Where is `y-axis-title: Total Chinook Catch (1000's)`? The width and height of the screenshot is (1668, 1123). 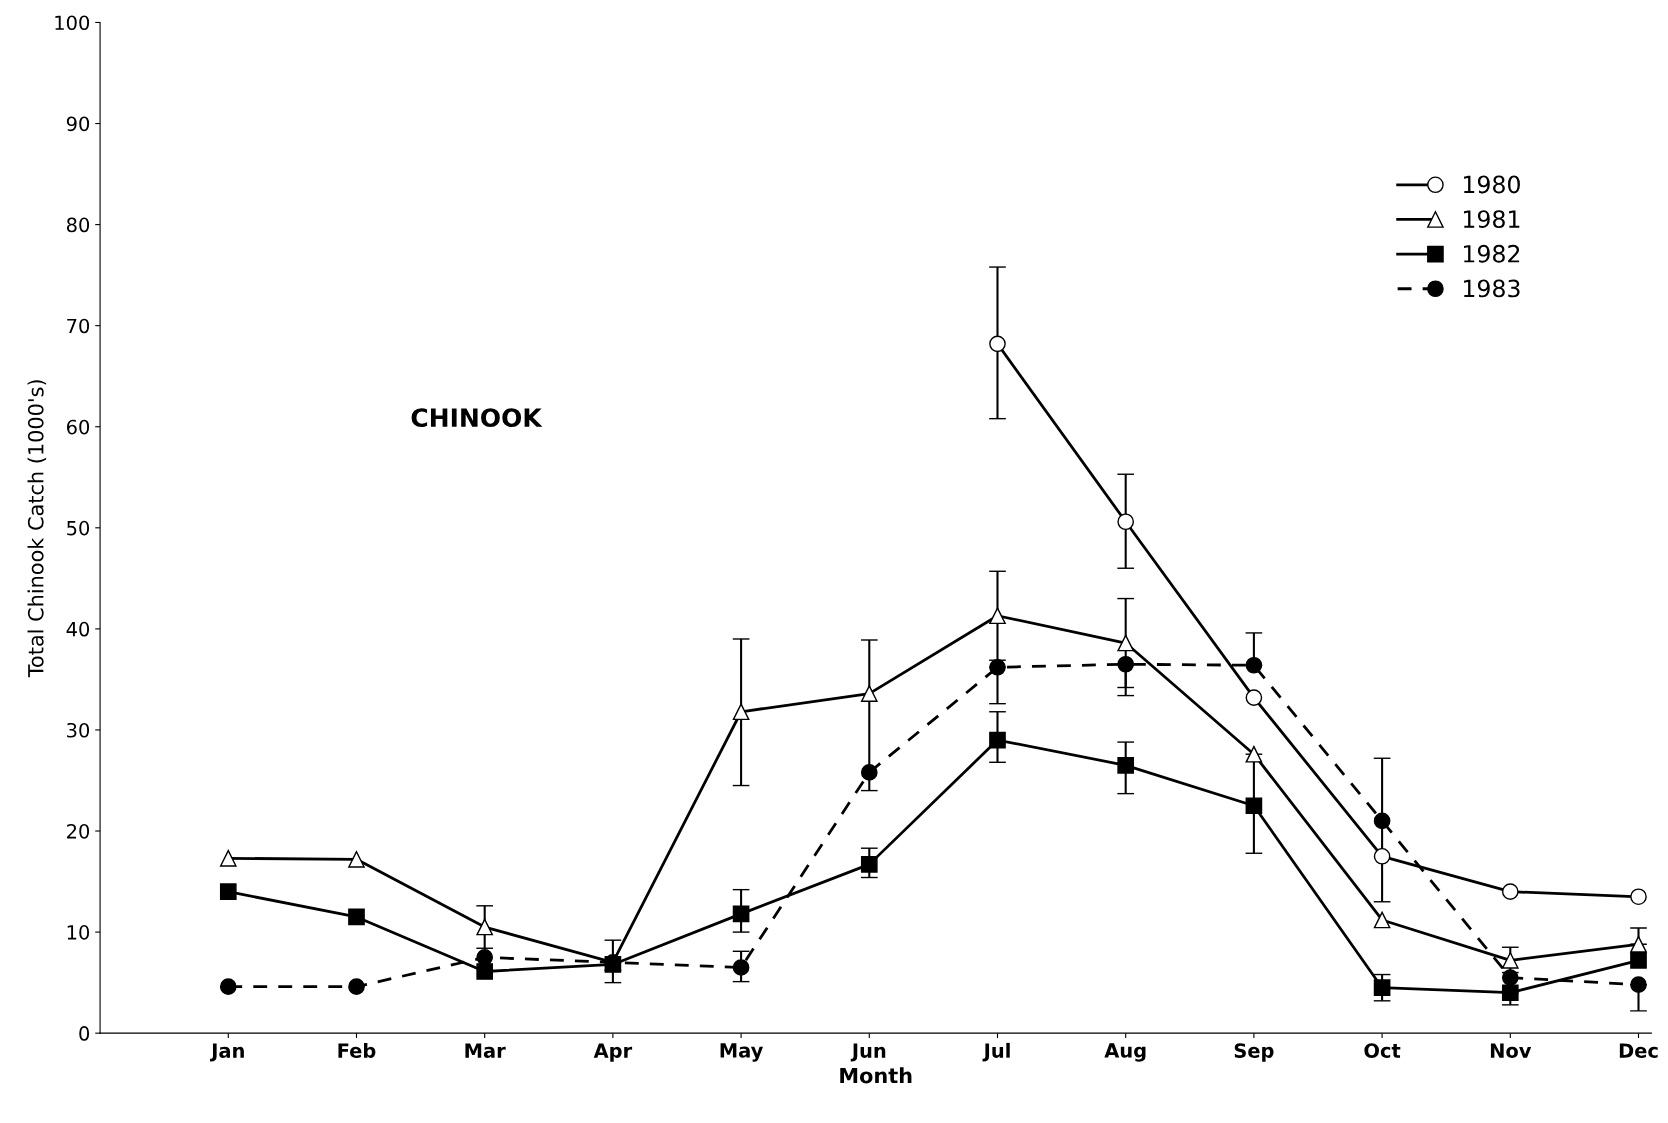 y-axis-title: Total Chinook Catch (1000's) is located at coordinates (37, 529).